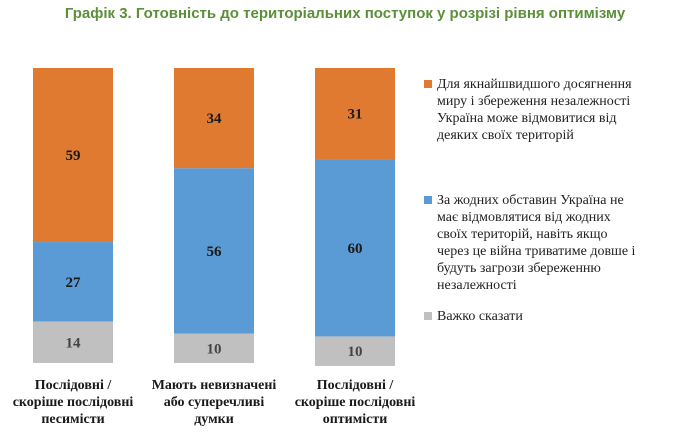 The width and height of the screenshot is (690, 442). Describe the element at coordinates (356, 385) in the screenshot. I see `category-label-optimists-line-0: Послідовні /` at that location.